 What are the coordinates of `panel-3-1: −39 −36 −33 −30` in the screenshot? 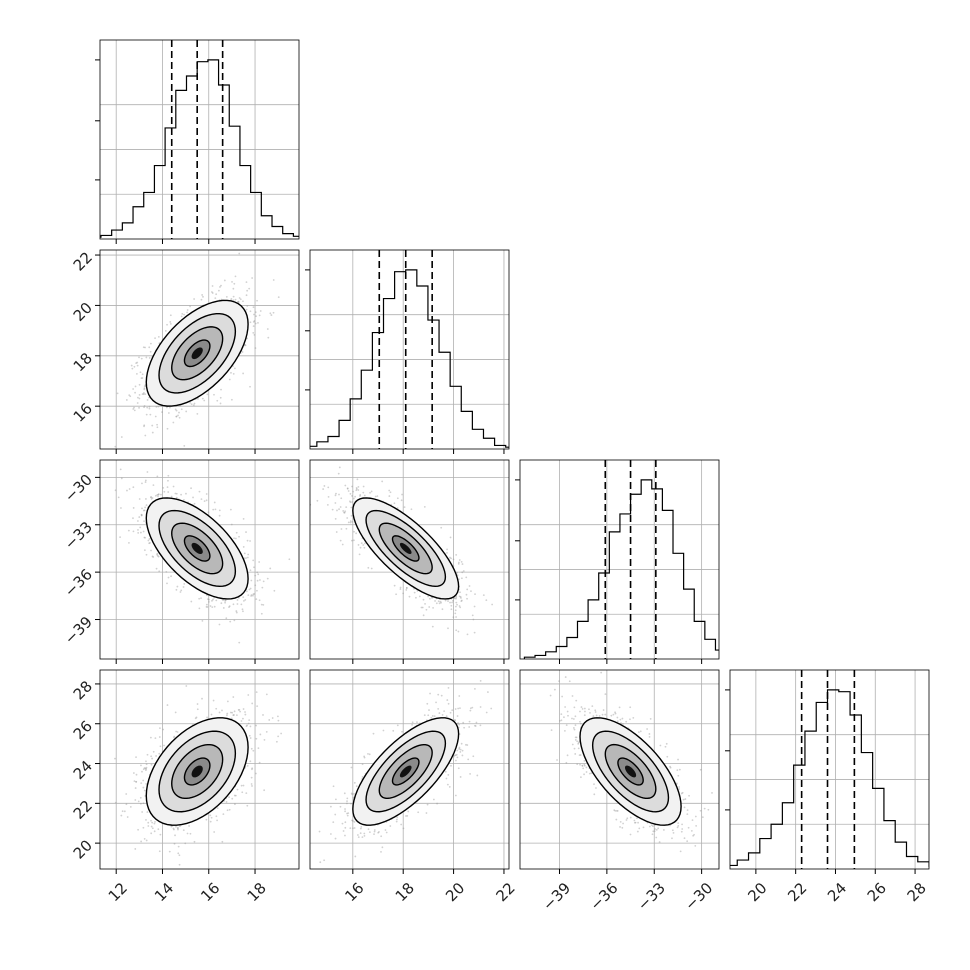 It's located at (180, 561).